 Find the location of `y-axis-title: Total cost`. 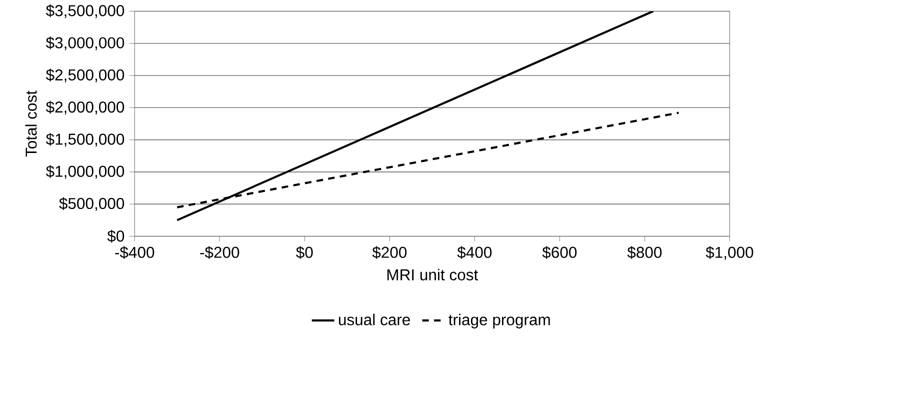

y-axis-title: Total cost is located at coordinates (31, 123).